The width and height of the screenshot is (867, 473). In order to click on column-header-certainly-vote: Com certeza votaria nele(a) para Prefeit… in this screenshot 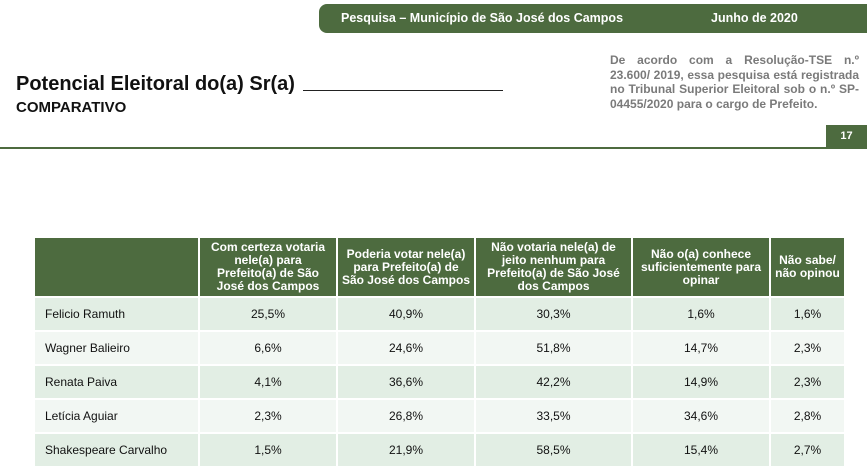, I will do `click(268, 267)`.